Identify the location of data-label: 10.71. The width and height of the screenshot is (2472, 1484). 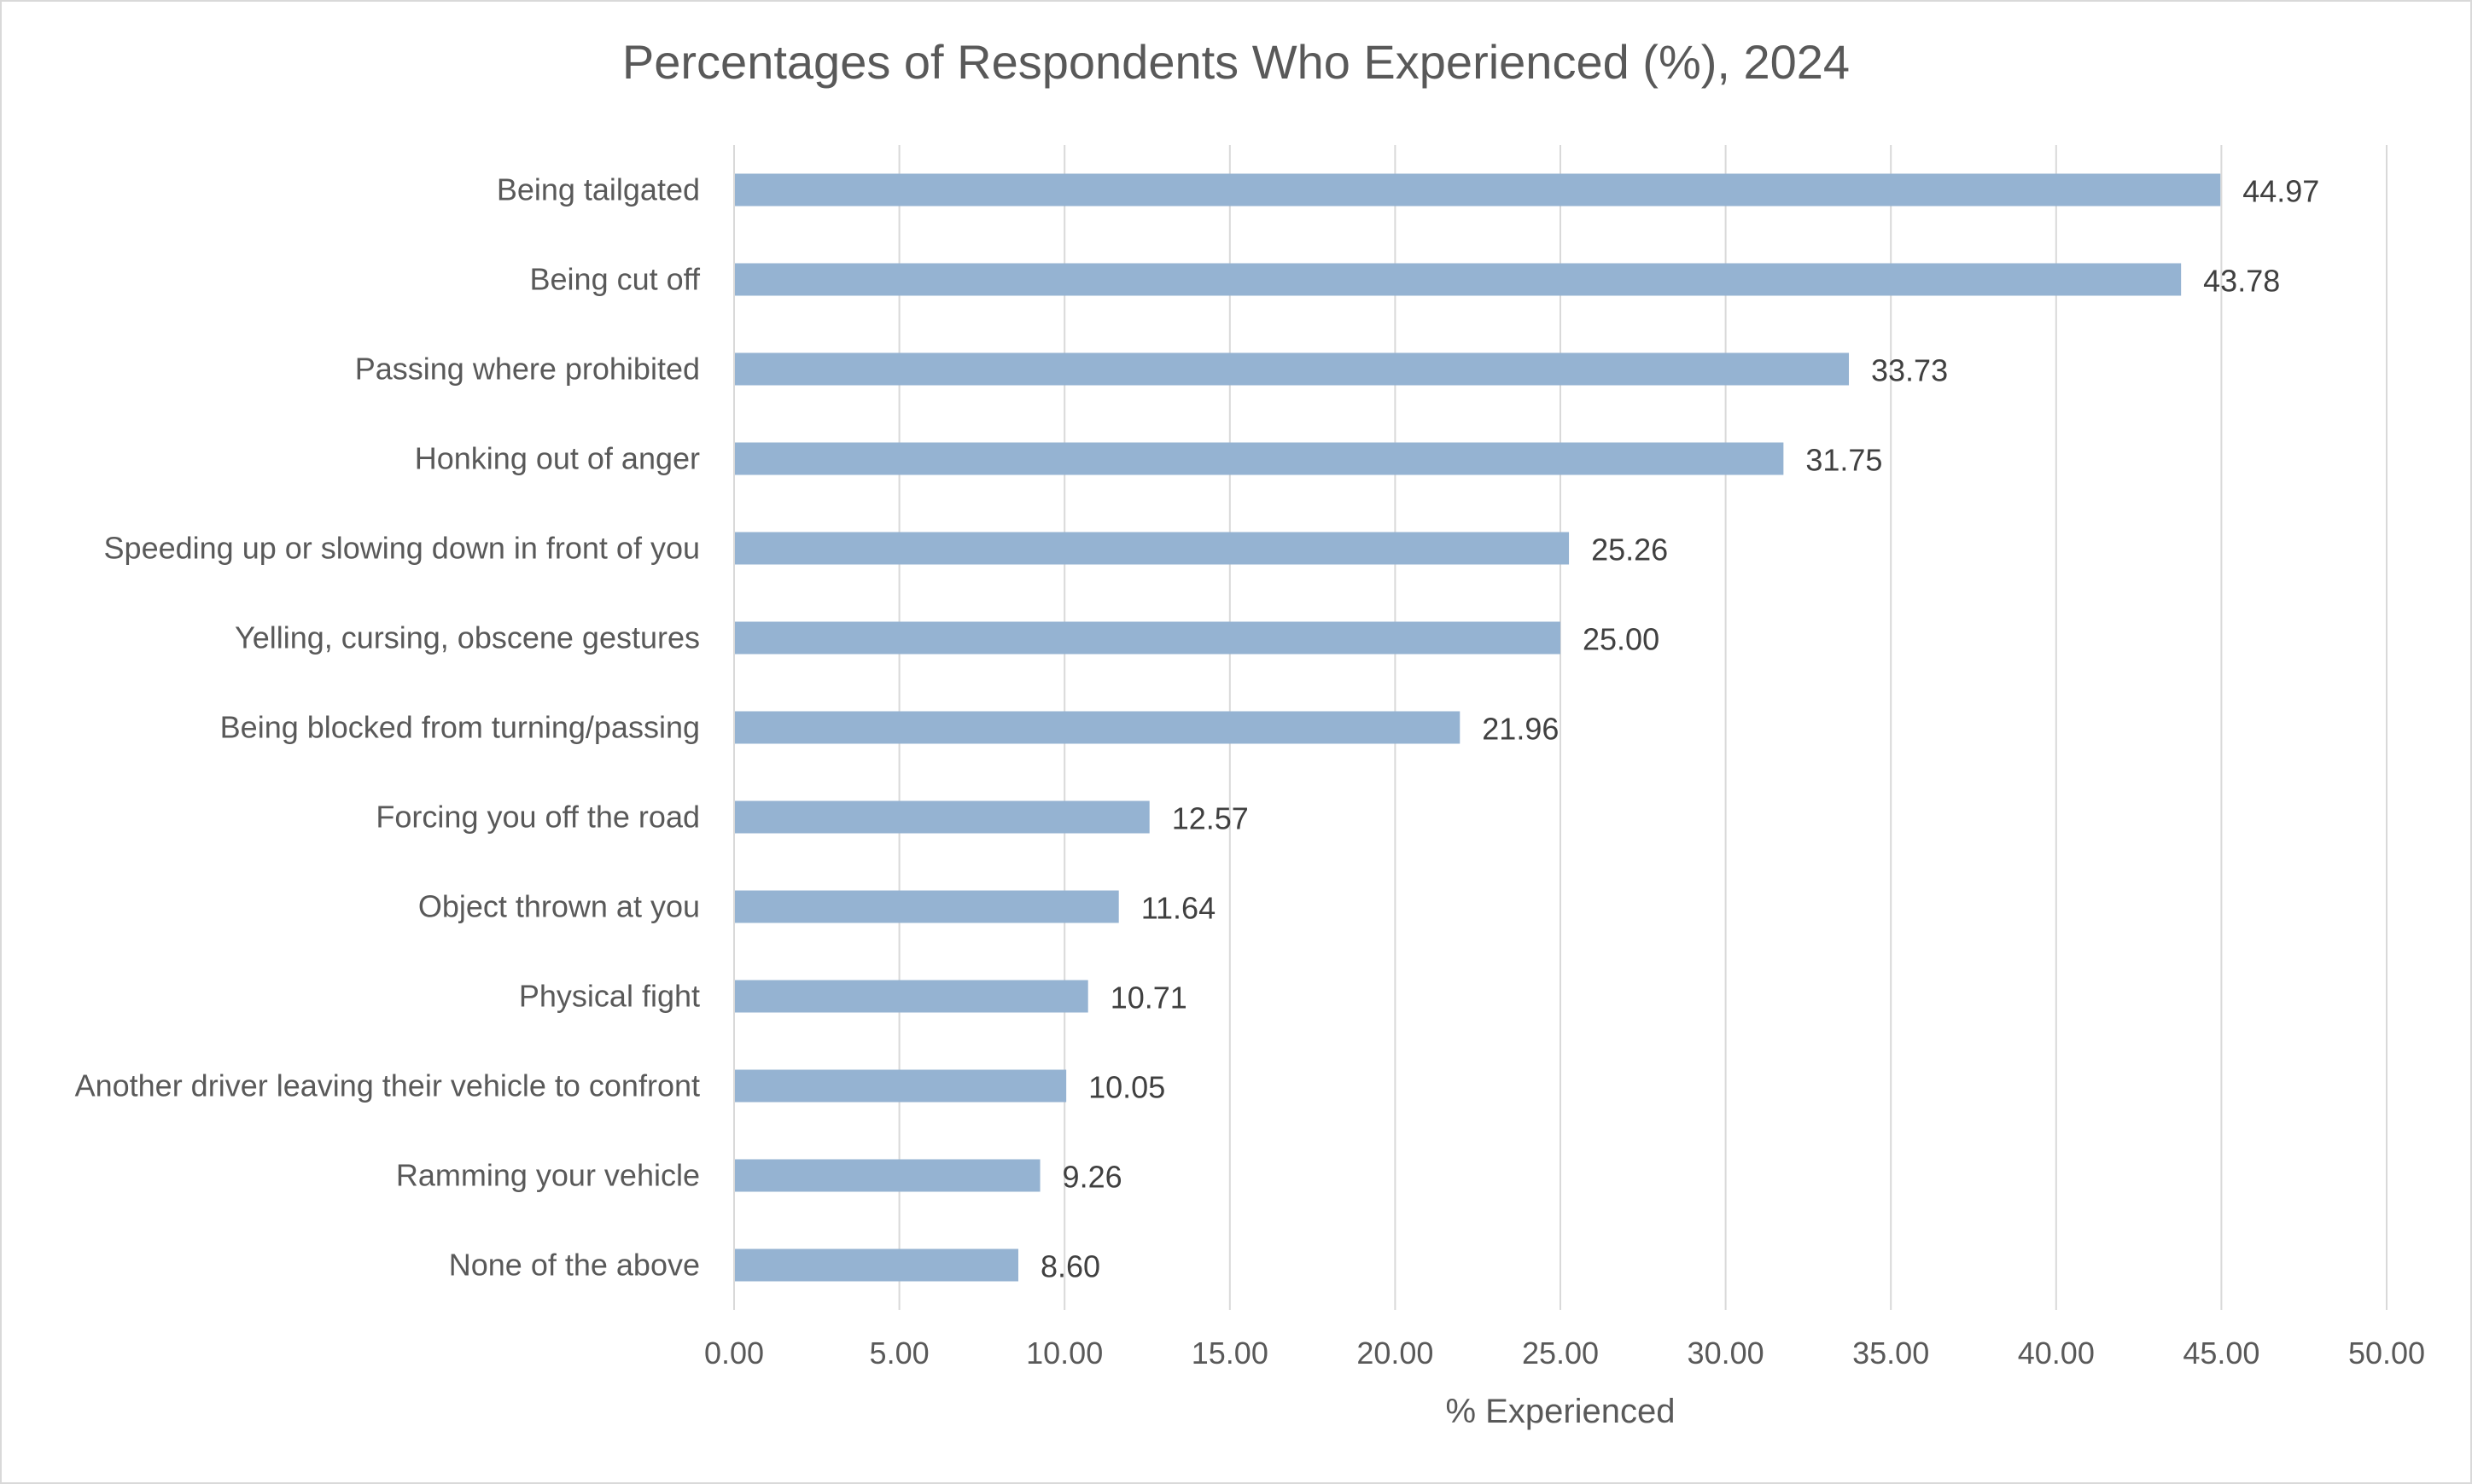
(1149, 998).